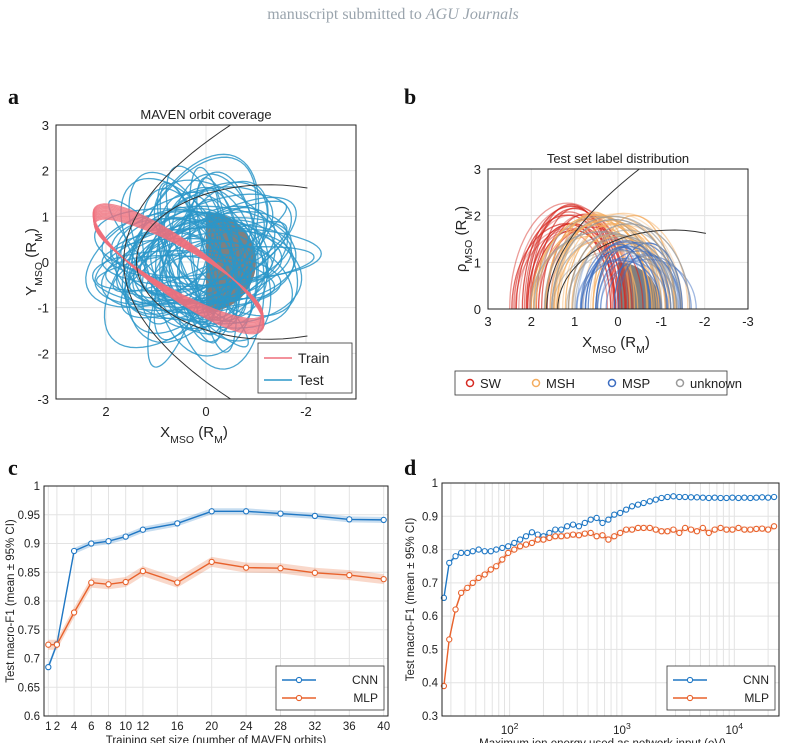  I want to click on c-ytick-label: 0.75, so click(29, 631).